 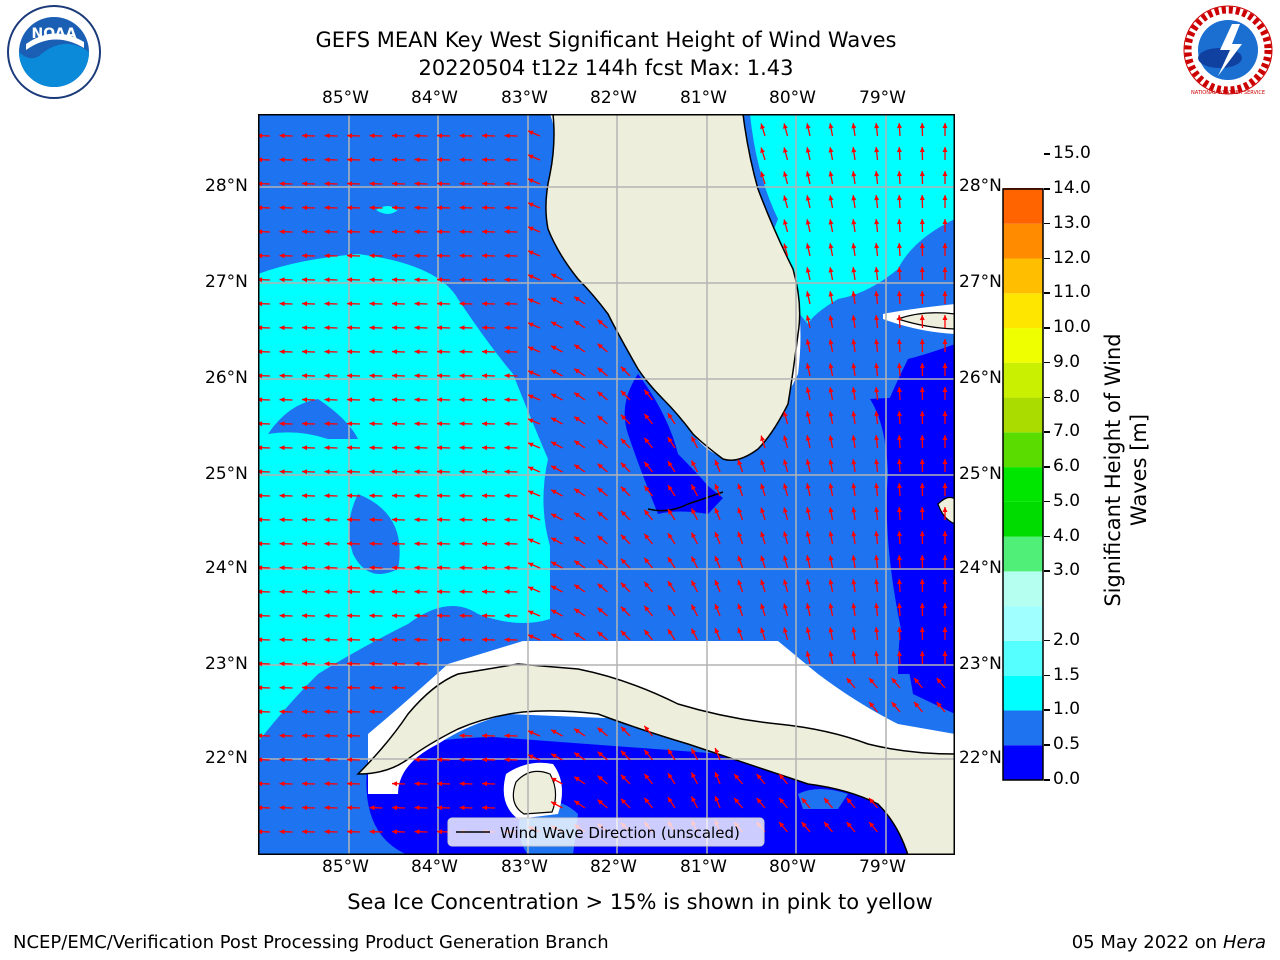 What do you see at coordinates (980, 568) in the screenshot?
I see `lat-label-right: 24°N` at bounding box center [980, 568].